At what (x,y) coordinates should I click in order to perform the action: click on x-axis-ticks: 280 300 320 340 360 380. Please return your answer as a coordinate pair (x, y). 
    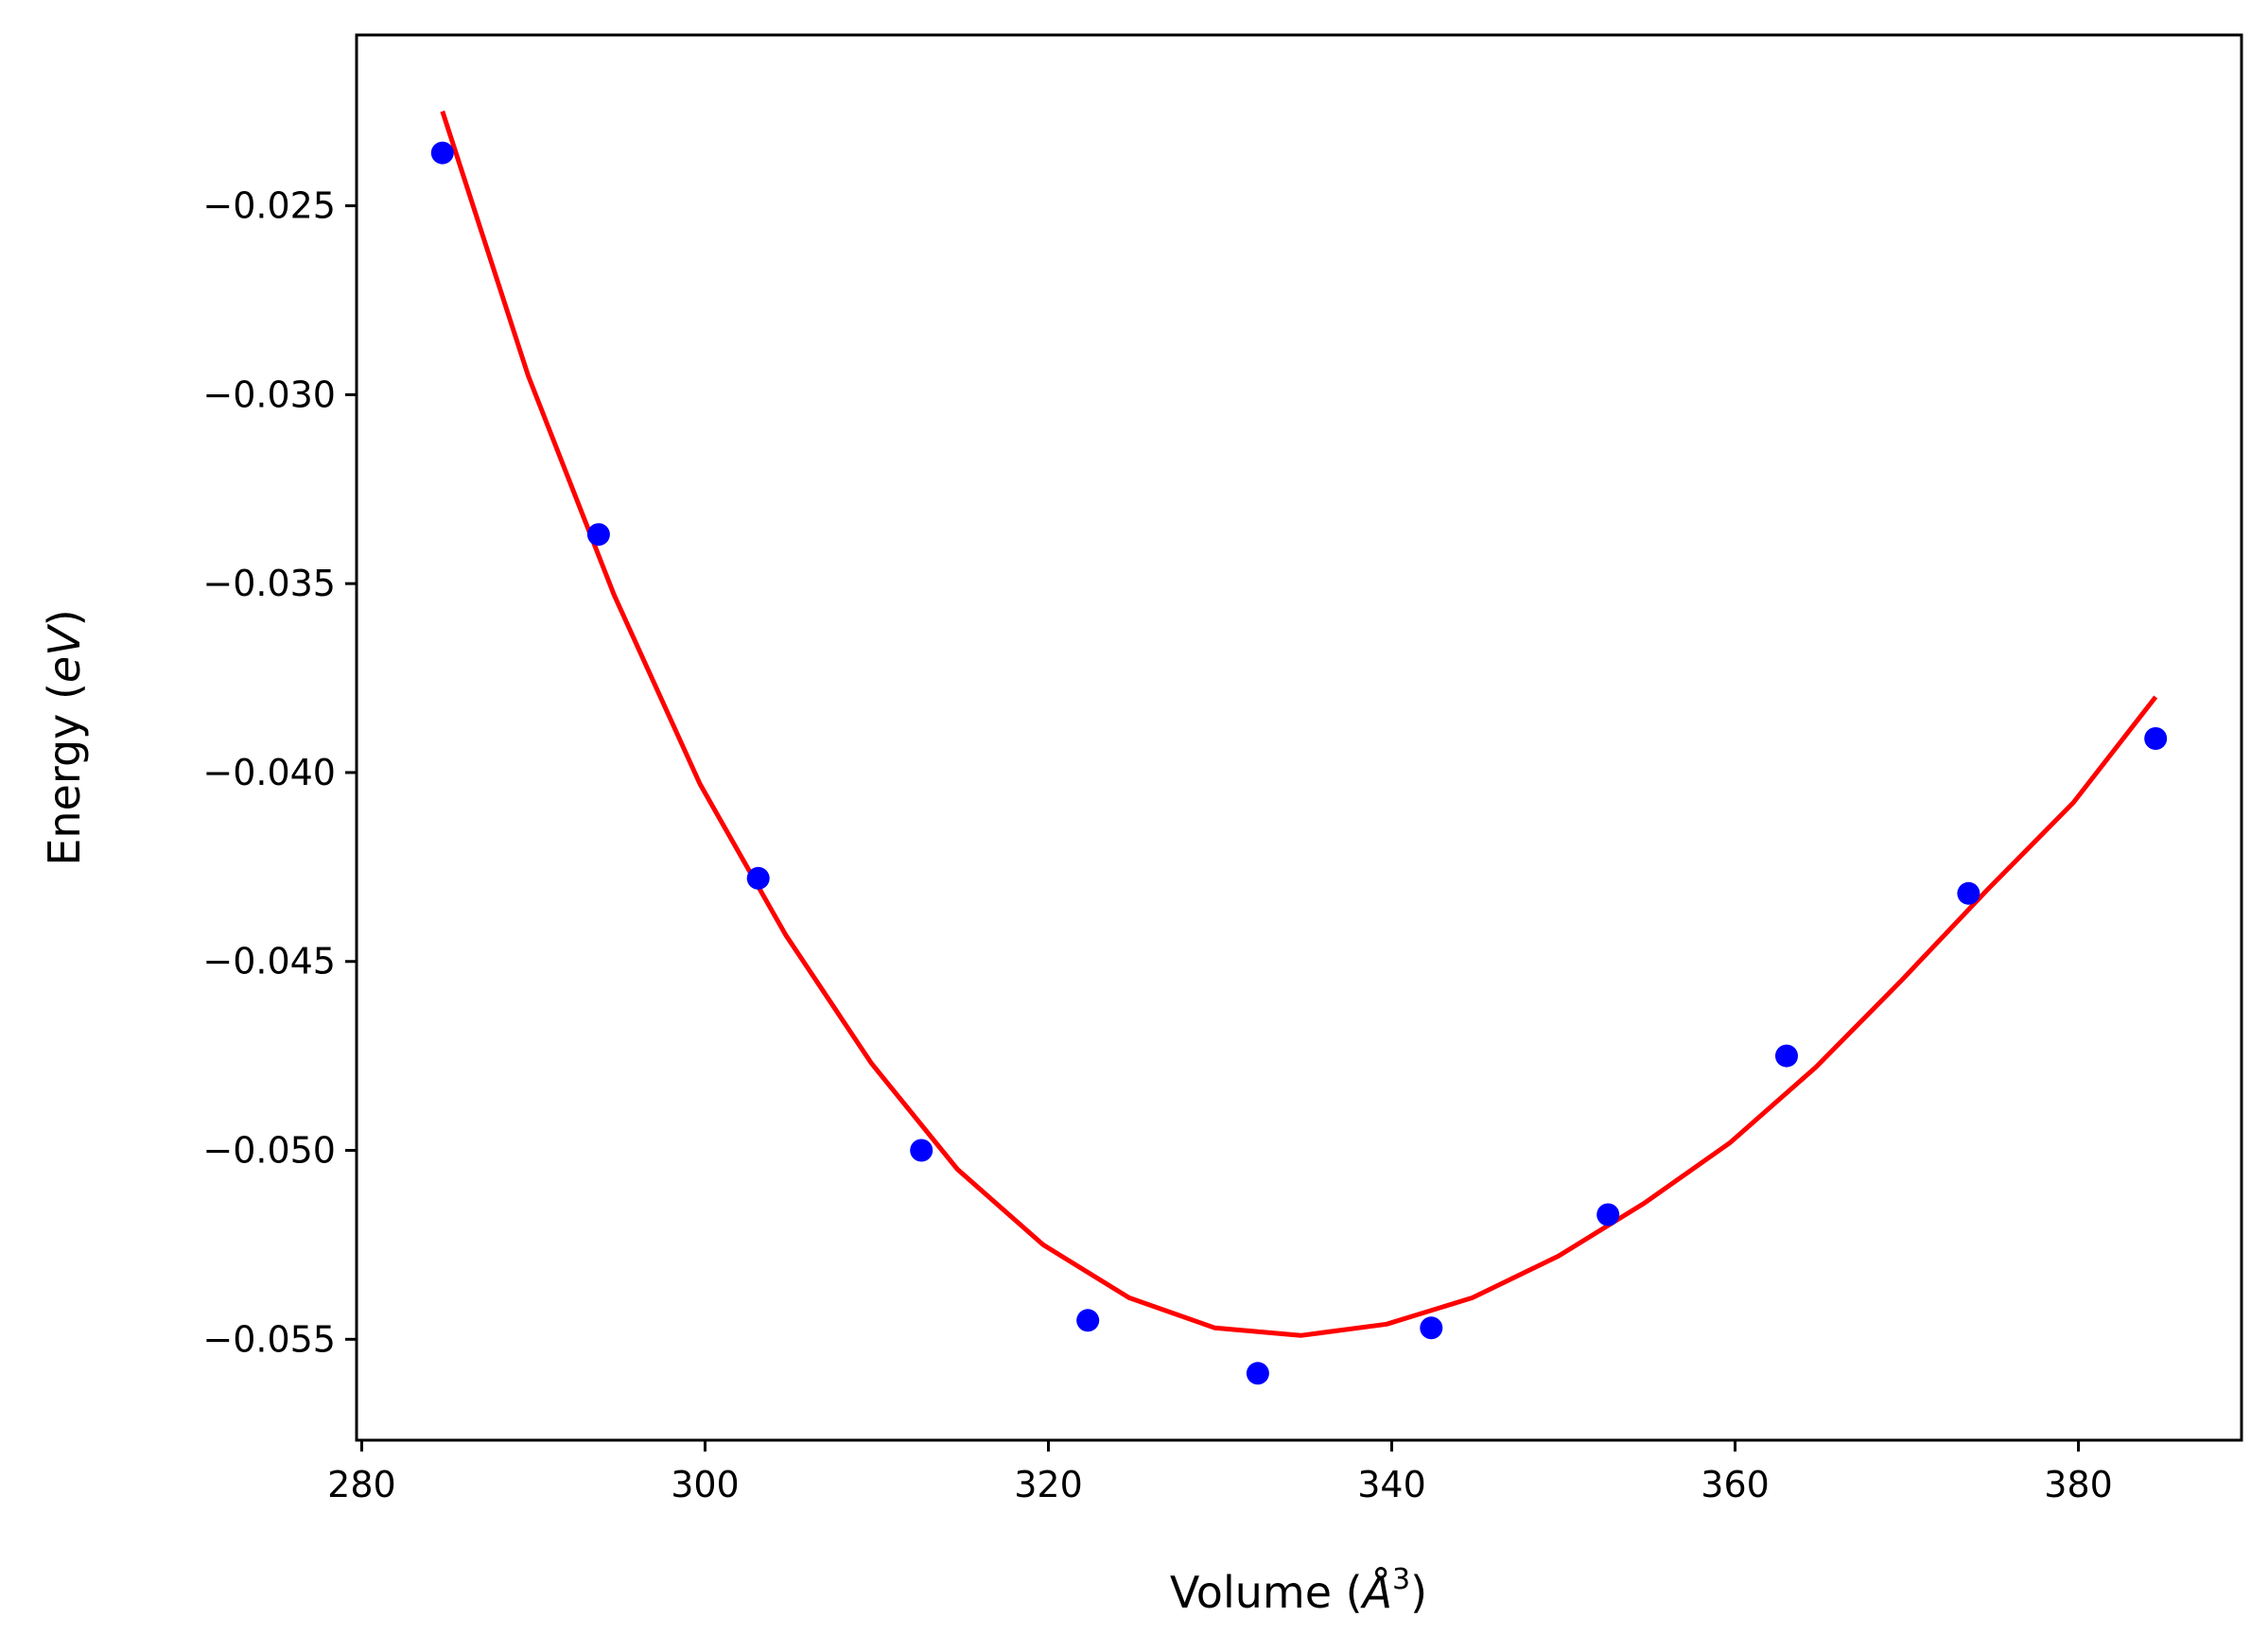
    Looking at the image, I should click on (1220, 1473).